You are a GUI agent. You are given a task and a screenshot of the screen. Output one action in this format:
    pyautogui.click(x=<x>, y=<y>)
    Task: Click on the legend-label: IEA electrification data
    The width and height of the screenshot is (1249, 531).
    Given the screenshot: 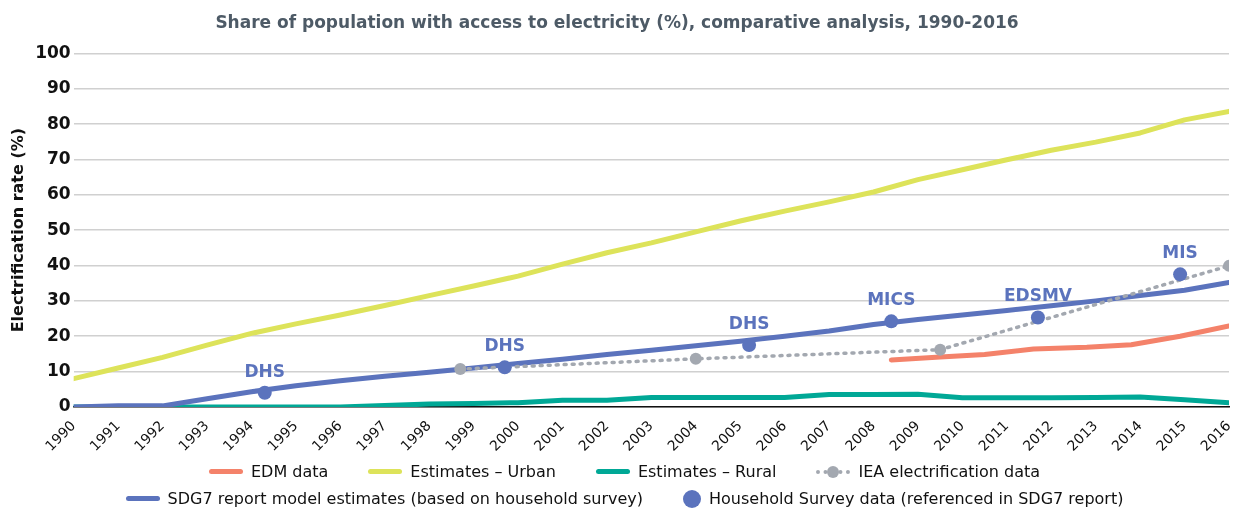 What is the action you would take?
    pyautogui.click(x=949, y=471)
    